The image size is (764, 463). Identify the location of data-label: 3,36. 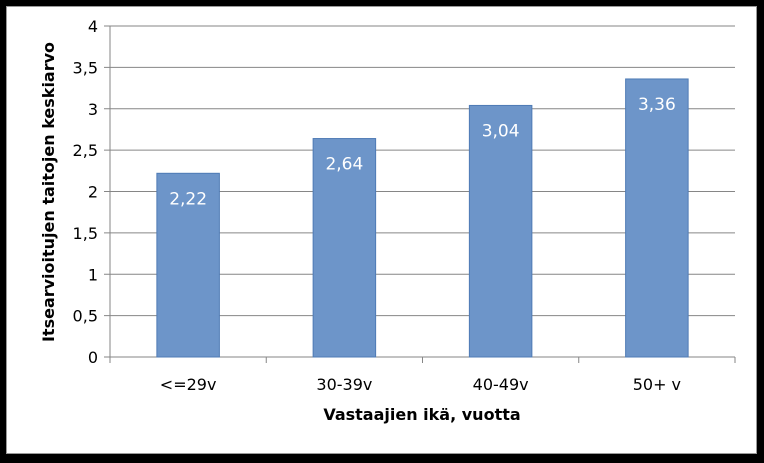
(657, 105).